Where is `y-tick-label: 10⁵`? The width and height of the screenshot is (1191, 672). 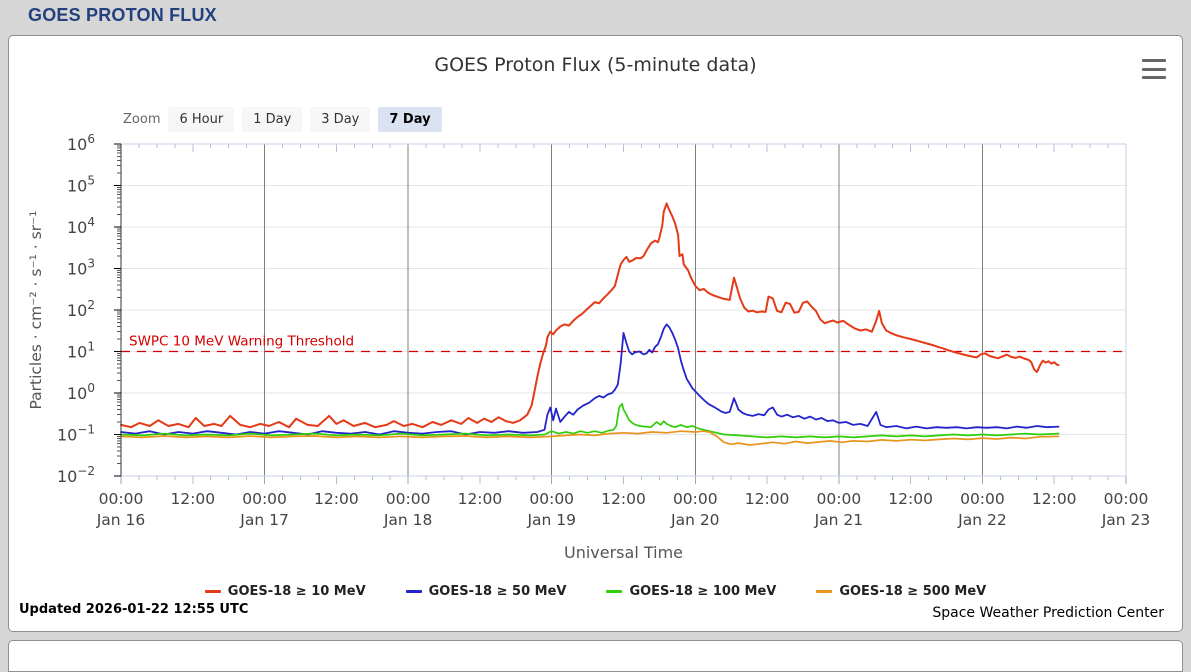 y-tick-label: 10⁵ is located at coordinates (81, 185).